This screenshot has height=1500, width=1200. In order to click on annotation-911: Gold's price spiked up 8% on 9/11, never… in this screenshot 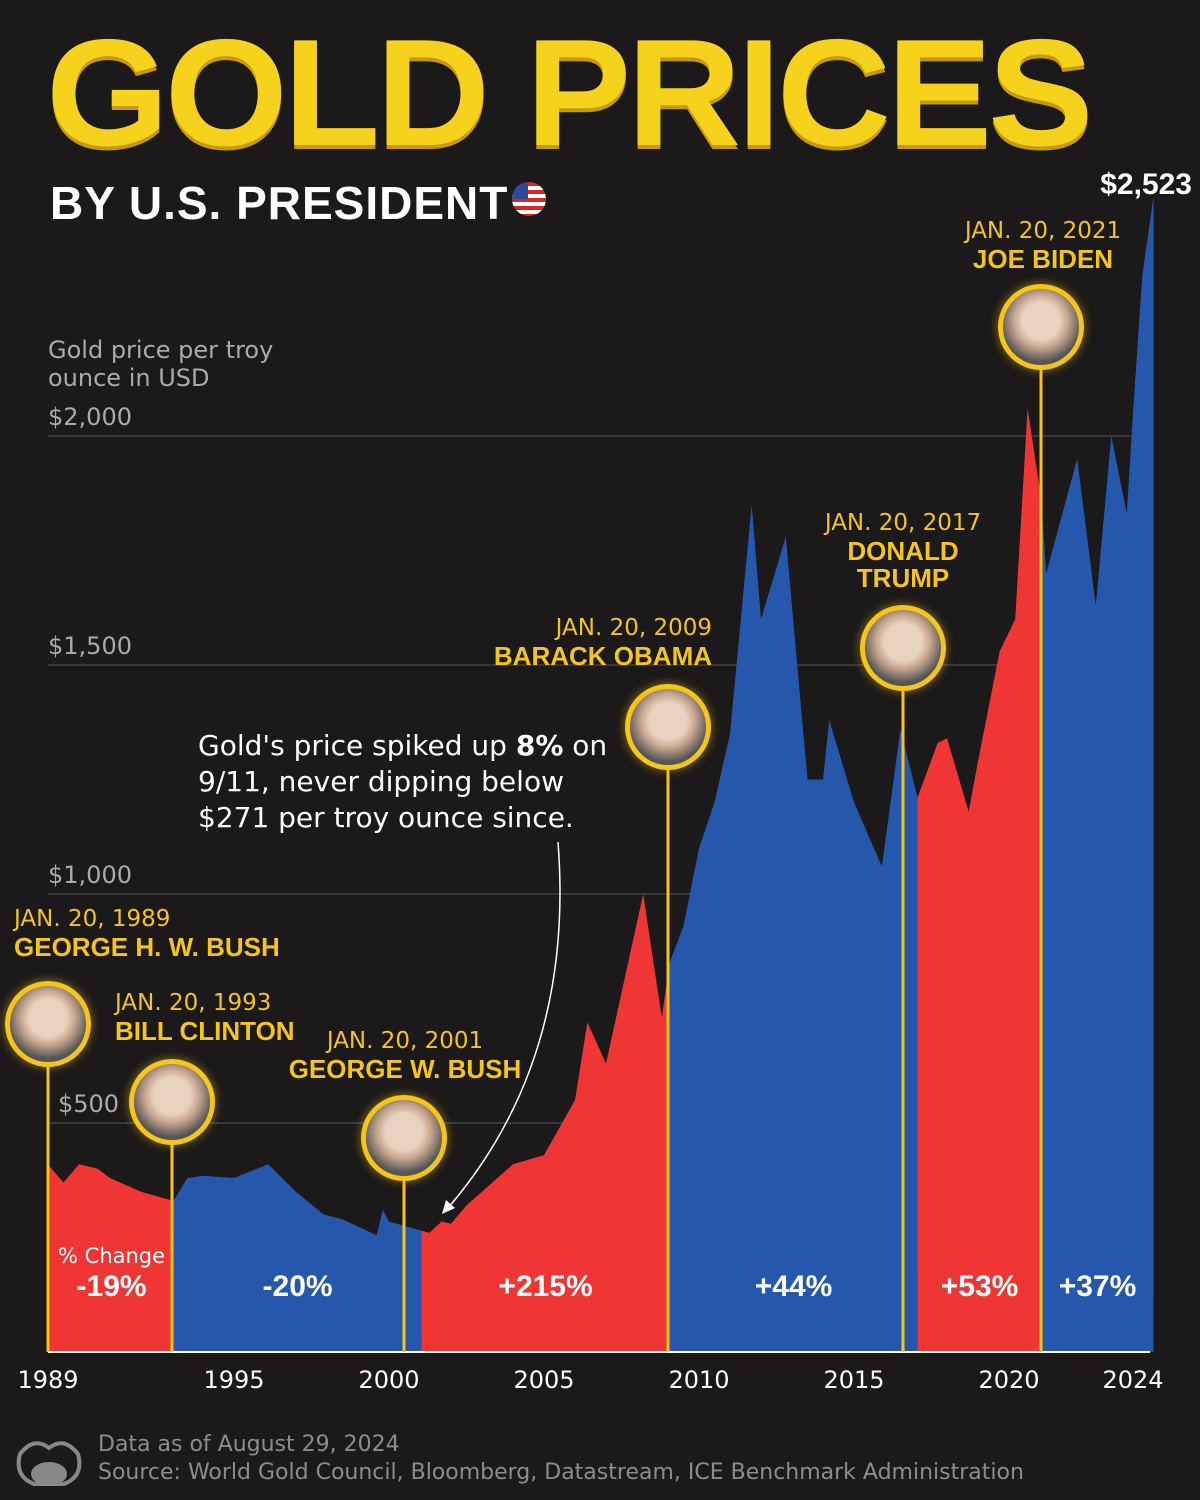, I will do `click(418, 782)`.